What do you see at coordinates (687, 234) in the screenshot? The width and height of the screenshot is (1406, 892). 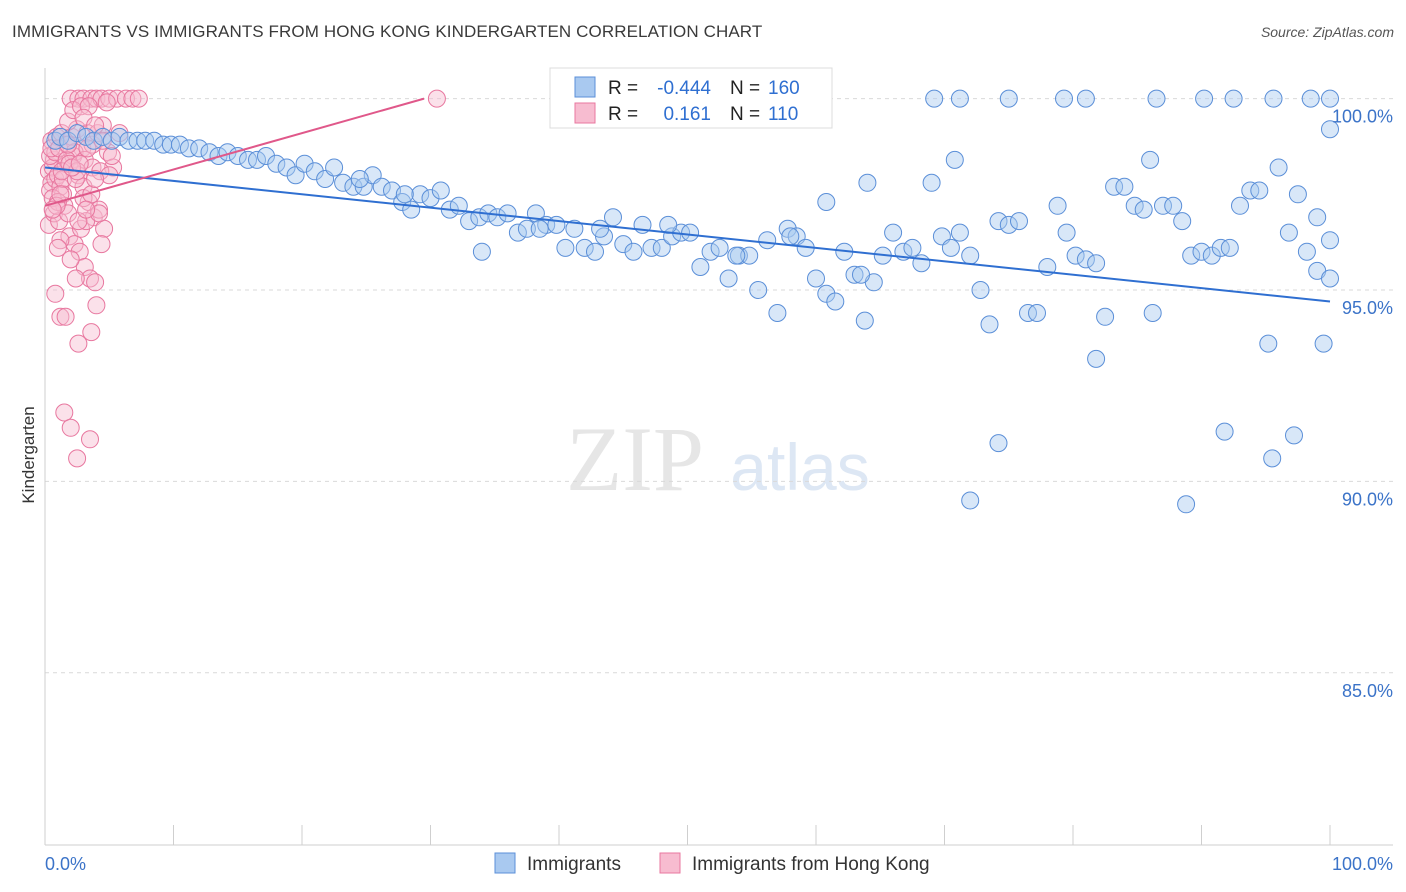 I see `trend-line-immigrants` at bounding box center [687, 234].